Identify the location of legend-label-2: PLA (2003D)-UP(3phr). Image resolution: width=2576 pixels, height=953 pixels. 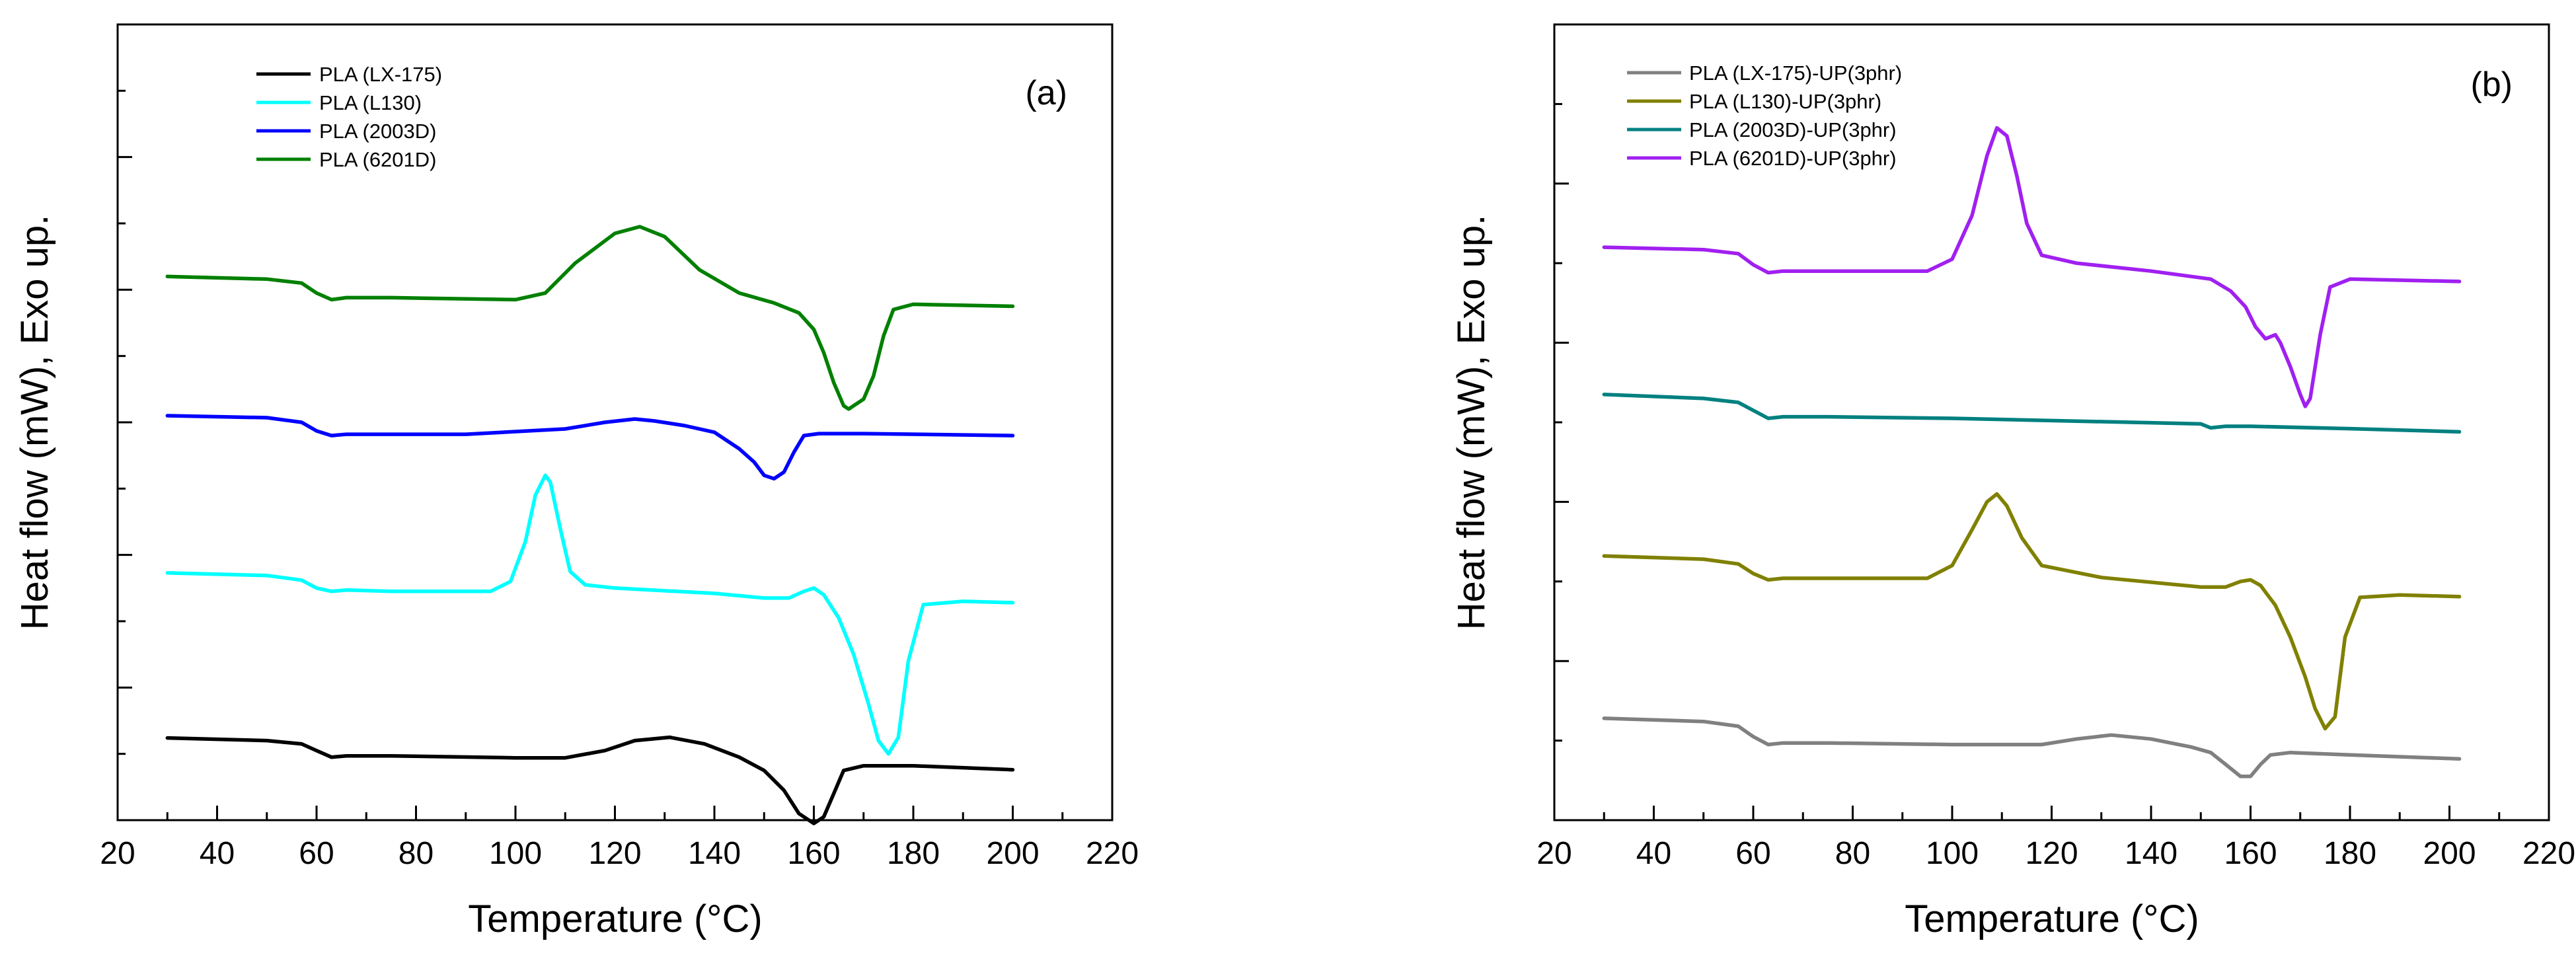
(1793, 130).